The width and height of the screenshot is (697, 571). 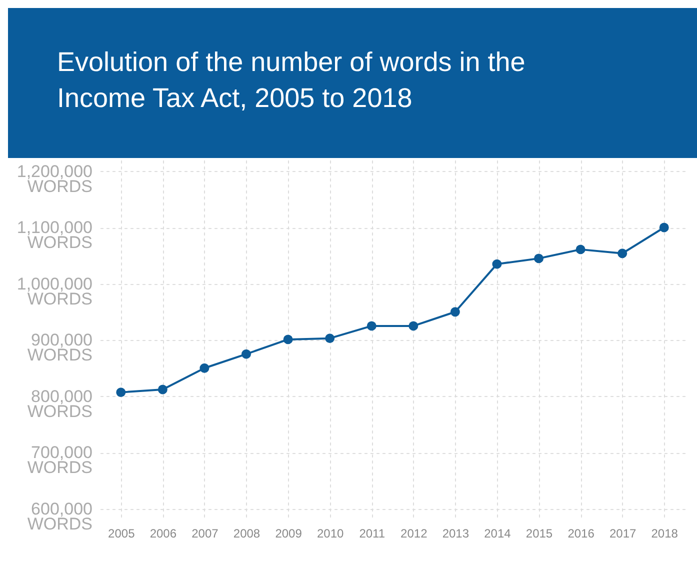 I want to click on x-tick-label: 2018, so click(x=664, y=533).